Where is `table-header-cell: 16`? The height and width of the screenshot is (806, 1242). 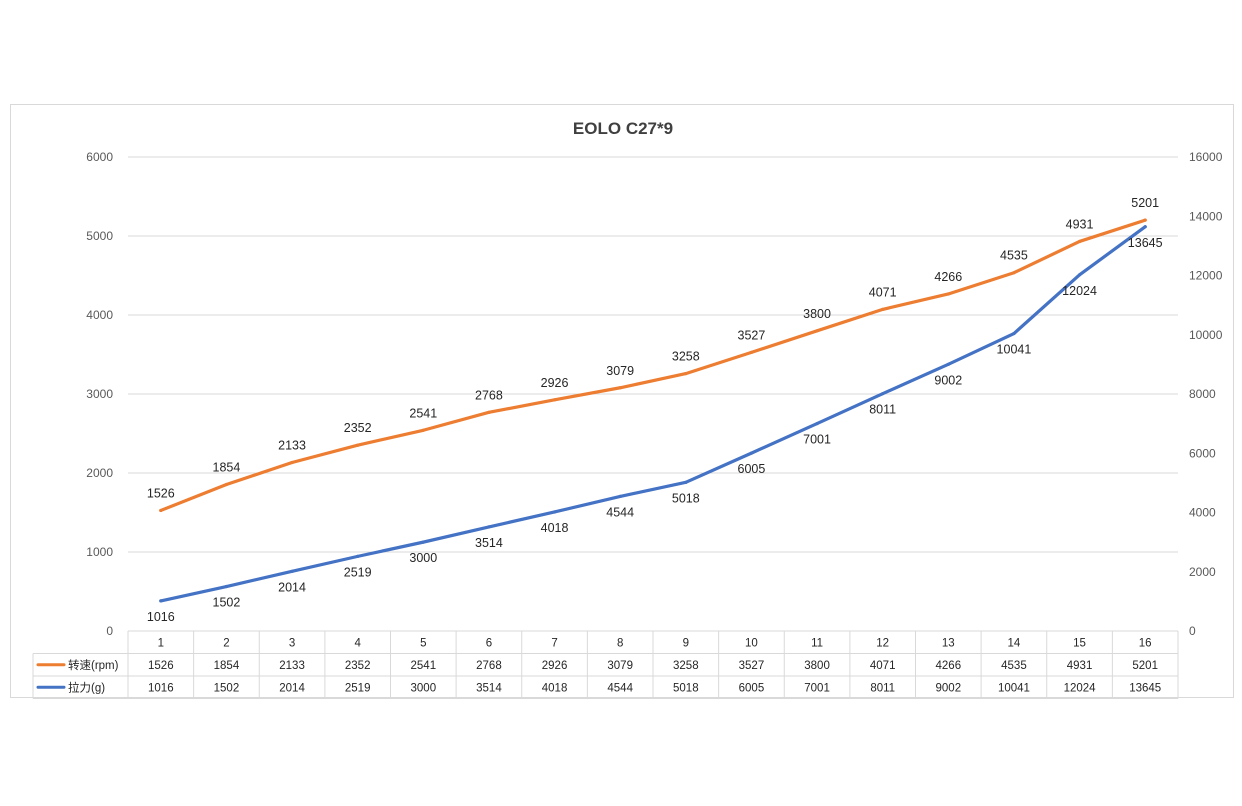 table-header-cell: 16 is located at coordinates (1145, 644).